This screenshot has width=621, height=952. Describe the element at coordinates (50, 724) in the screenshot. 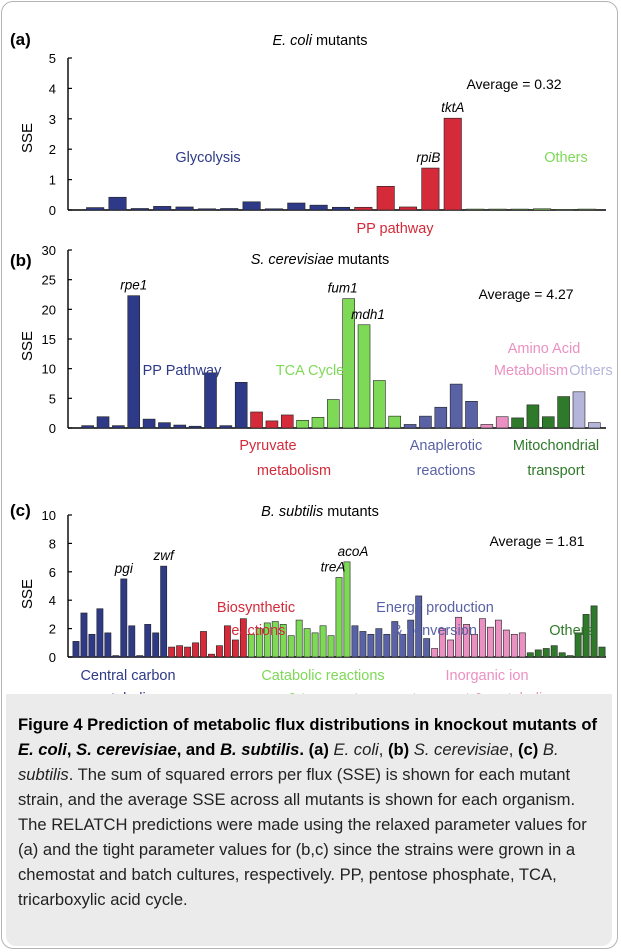

I see `figure-label: Figure 4` at that location.